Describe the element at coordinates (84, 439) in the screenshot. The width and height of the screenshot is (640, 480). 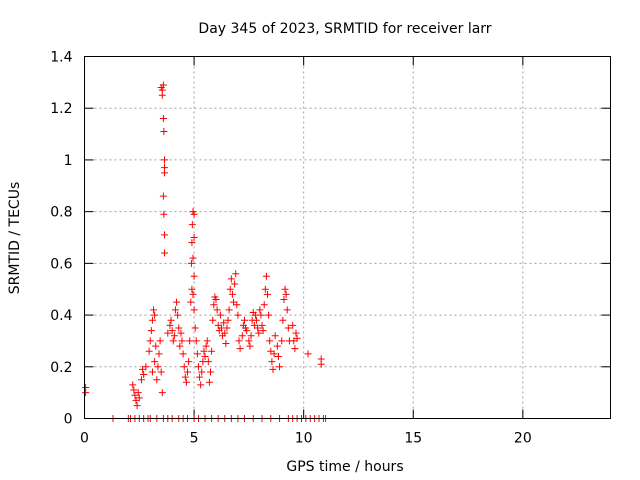
I see `x-tick-label: 0` at that location.